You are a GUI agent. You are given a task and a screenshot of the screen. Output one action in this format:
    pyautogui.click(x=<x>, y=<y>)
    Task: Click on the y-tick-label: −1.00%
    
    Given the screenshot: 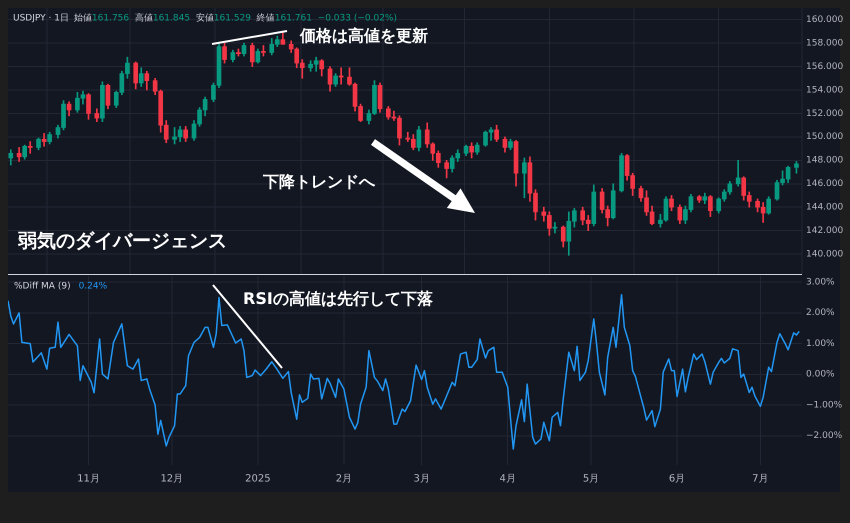 What is the action you would take?
    pyautogui.click(x=824, y=405)
    